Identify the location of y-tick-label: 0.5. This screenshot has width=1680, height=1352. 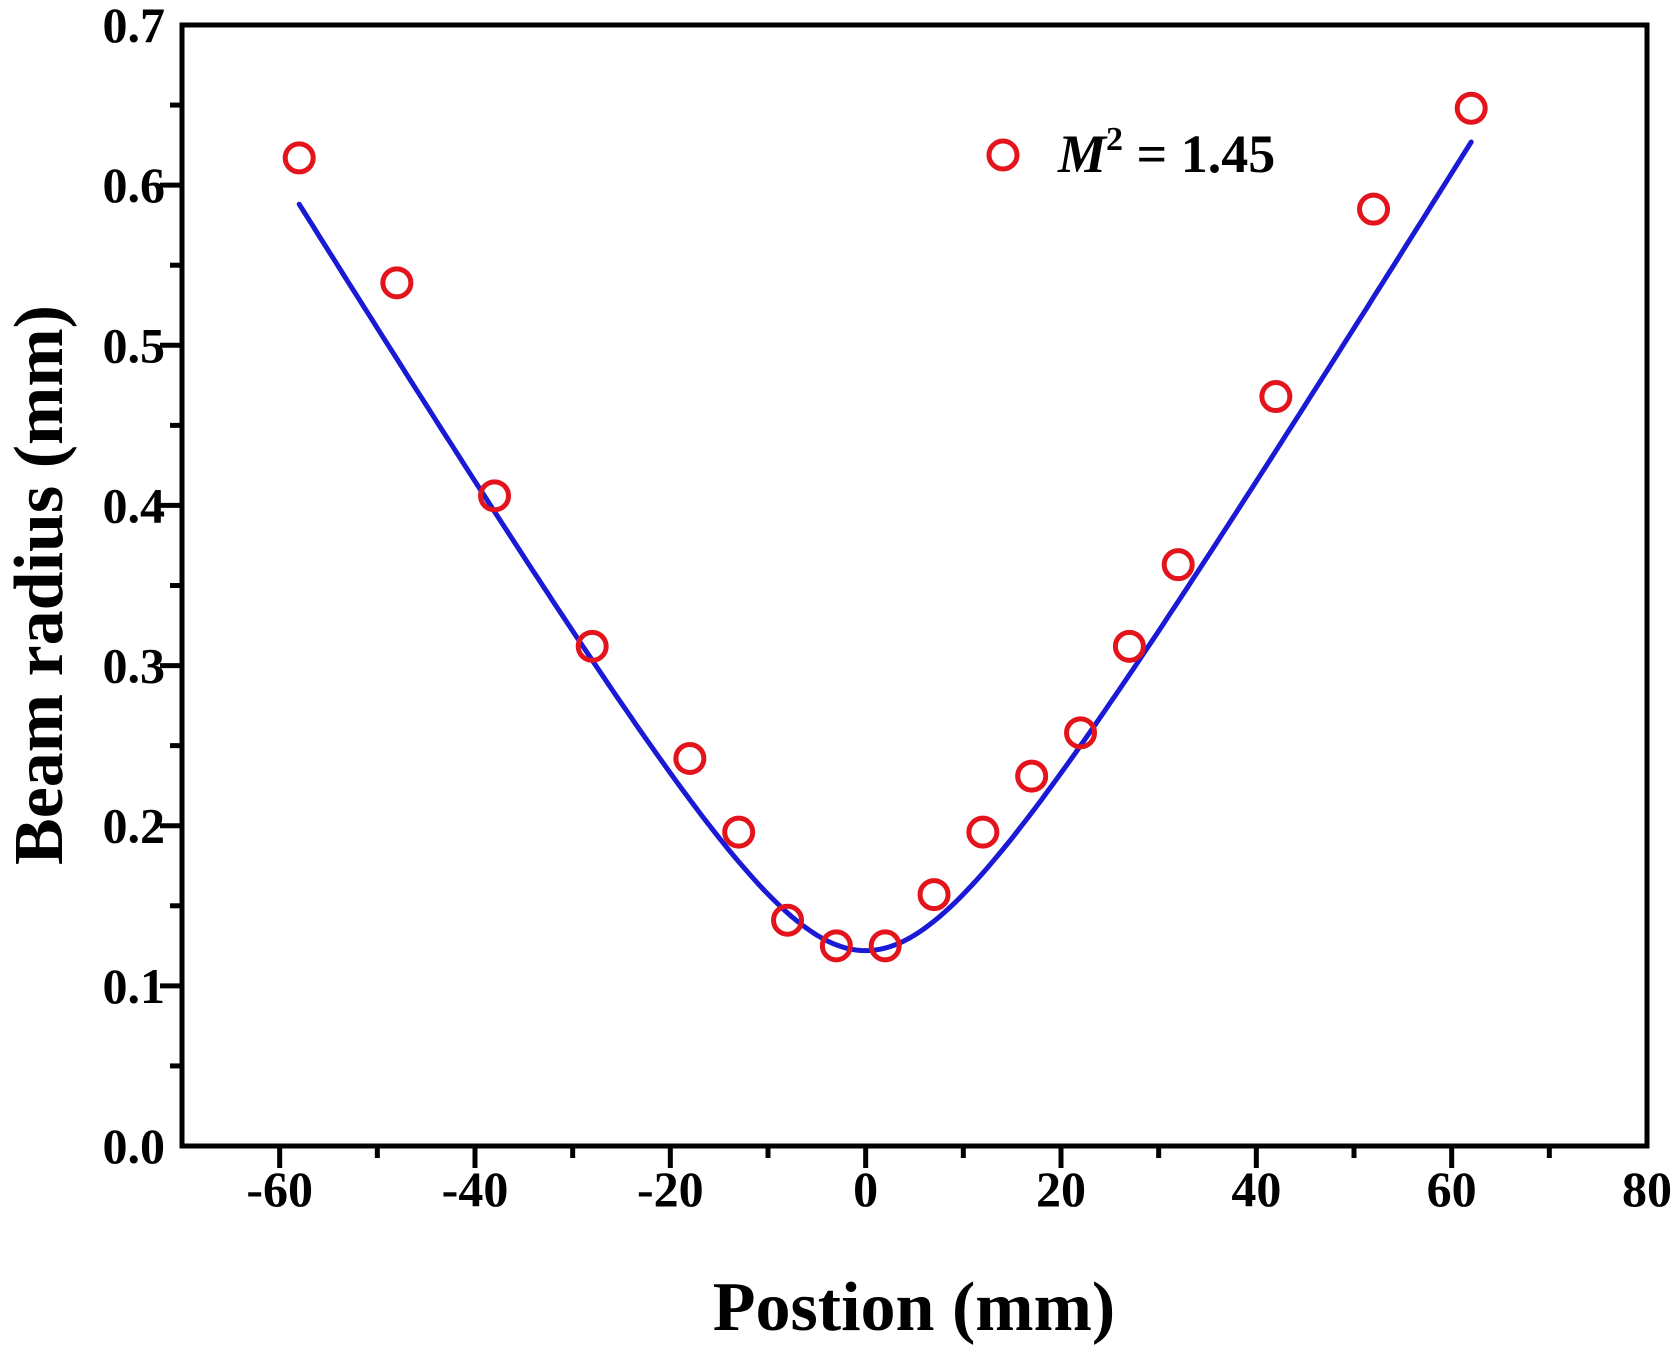
(134, 345).